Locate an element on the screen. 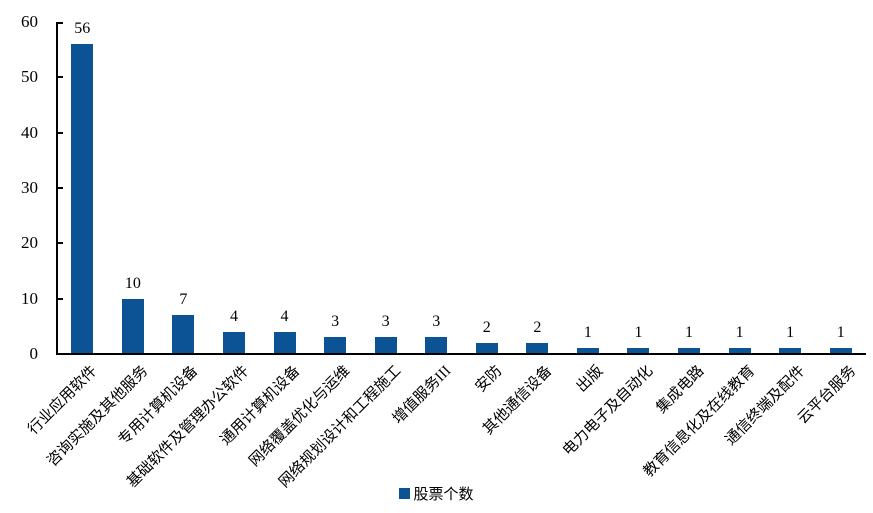 The width and height of the screenshot is (873, 513). bar-value-label: 10 is located at coordinates (132, 283).